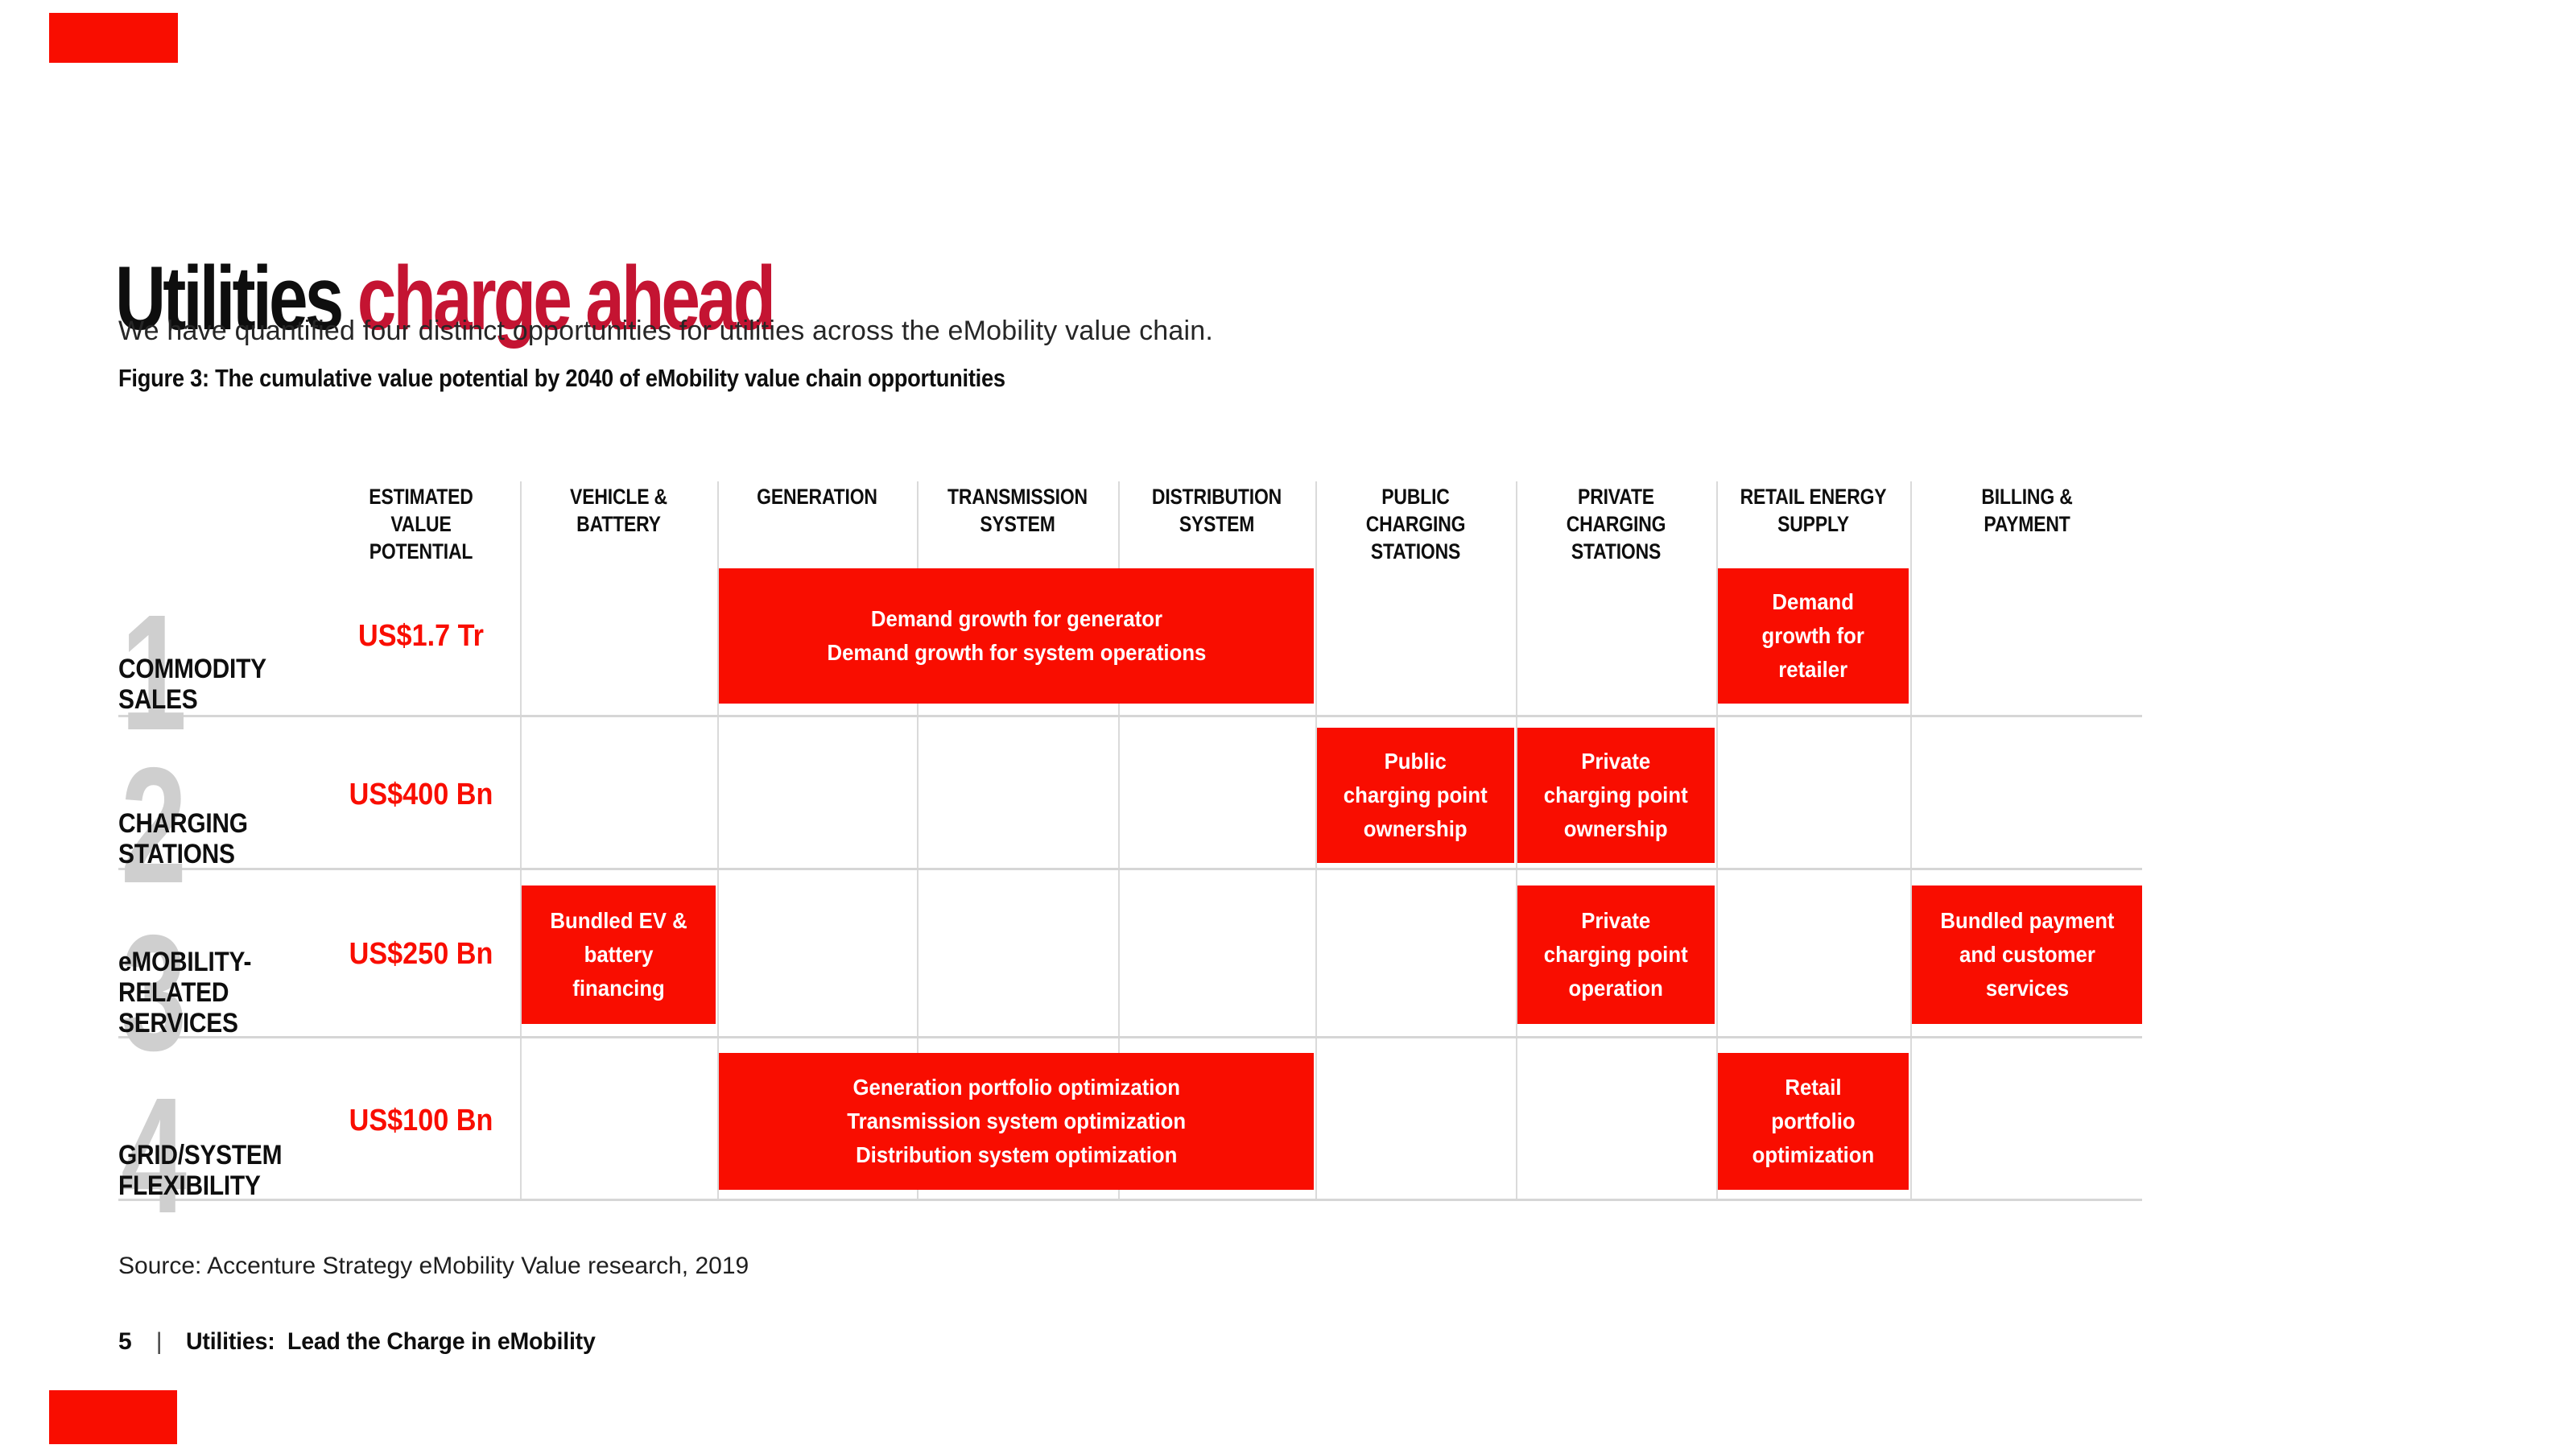 This screenshot has width=2576, height=1449. Describe the element at coordinates (421, 794) in the screenshot. I see `estimated-value-charging-stations: US$400 Bn` at that location.